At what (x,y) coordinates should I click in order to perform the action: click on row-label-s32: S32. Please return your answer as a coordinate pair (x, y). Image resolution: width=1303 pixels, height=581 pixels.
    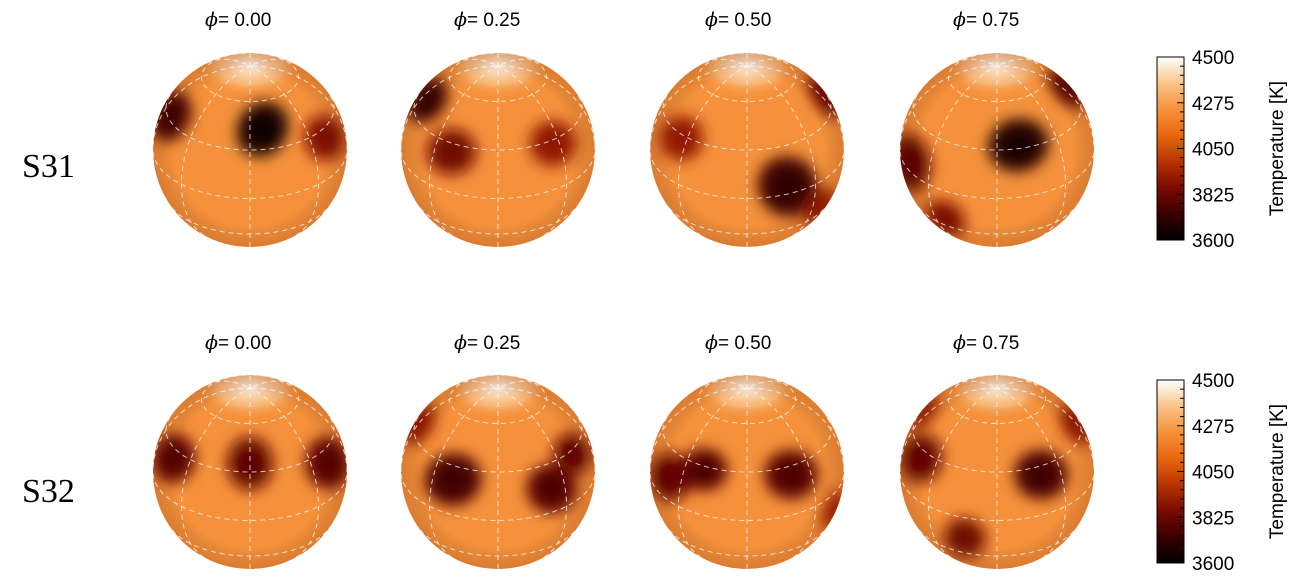
    Looking at the image, I should click on (48, 491).